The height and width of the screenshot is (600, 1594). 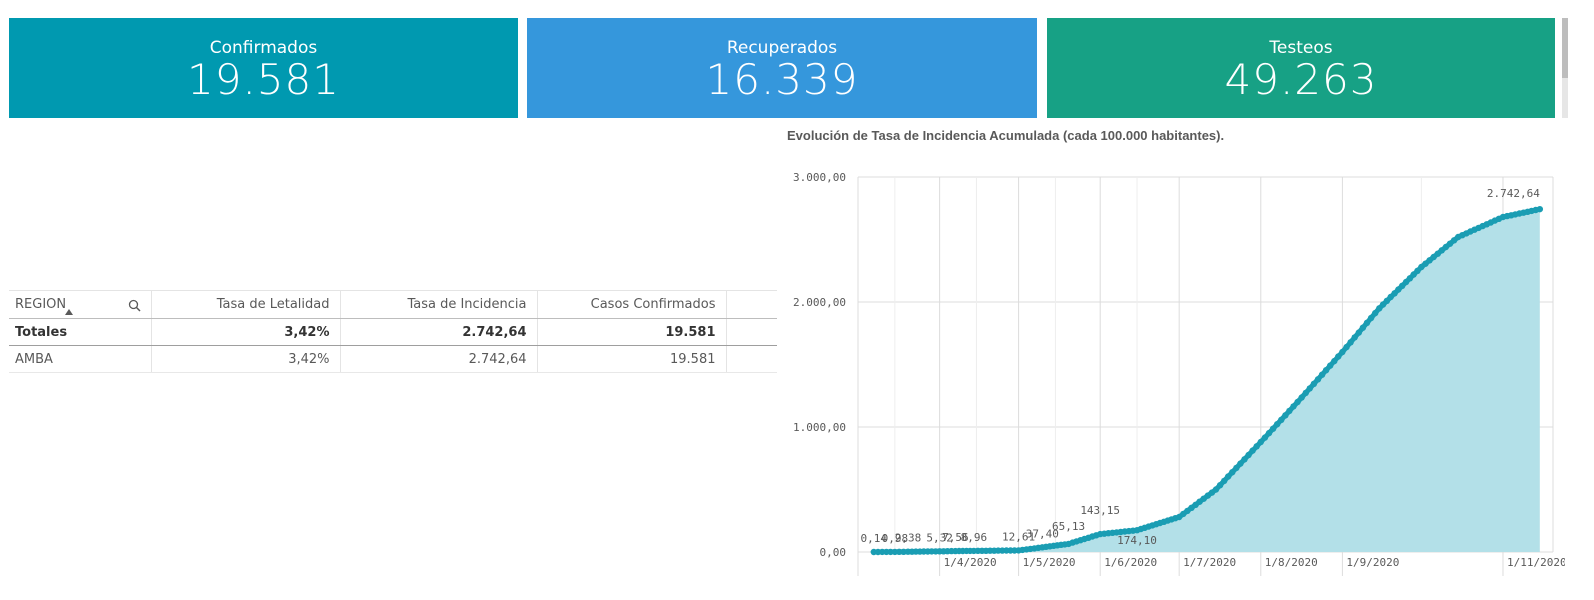 What do you see at coordinates (1291, 562) in the screenshot?
I see `x-tick-label: 1/8/2020` at bounding box center [1291, 562].